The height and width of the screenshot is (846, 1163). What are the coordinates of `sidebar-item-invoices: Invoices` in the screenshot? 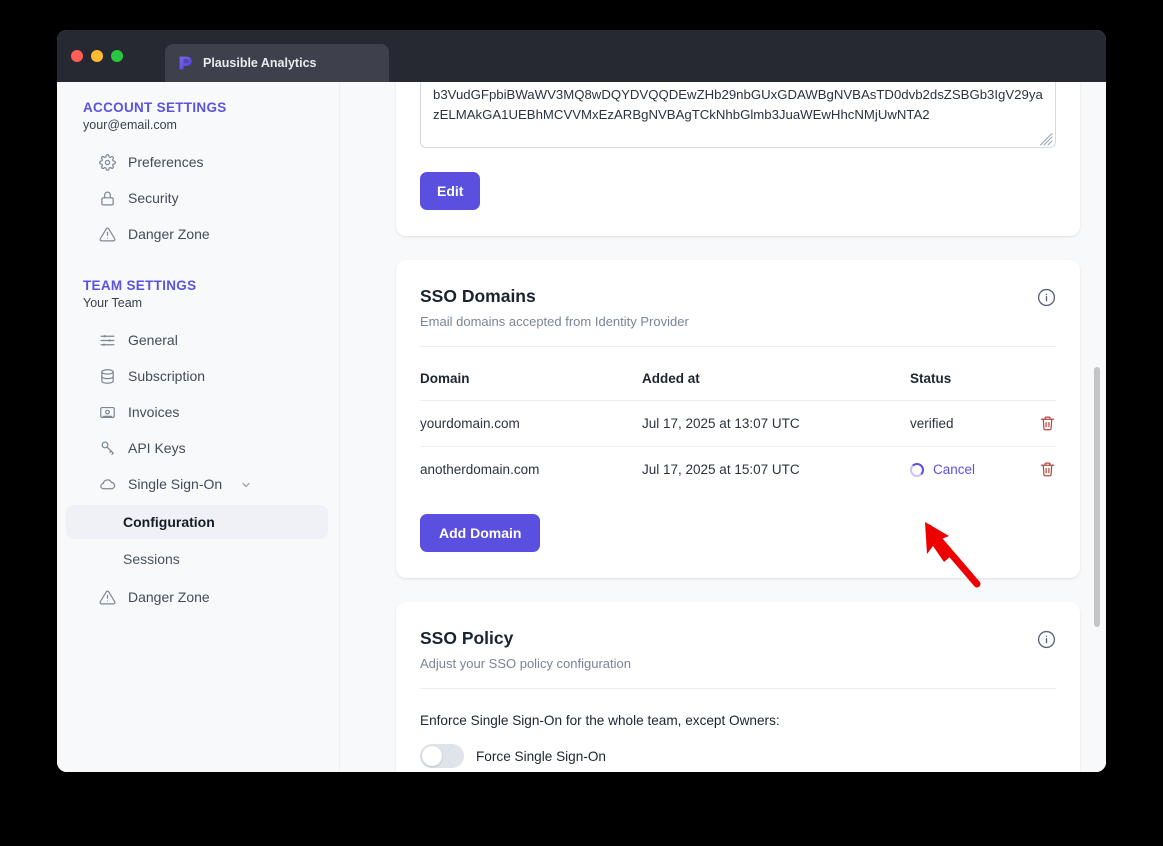 It's located at (196, 412).